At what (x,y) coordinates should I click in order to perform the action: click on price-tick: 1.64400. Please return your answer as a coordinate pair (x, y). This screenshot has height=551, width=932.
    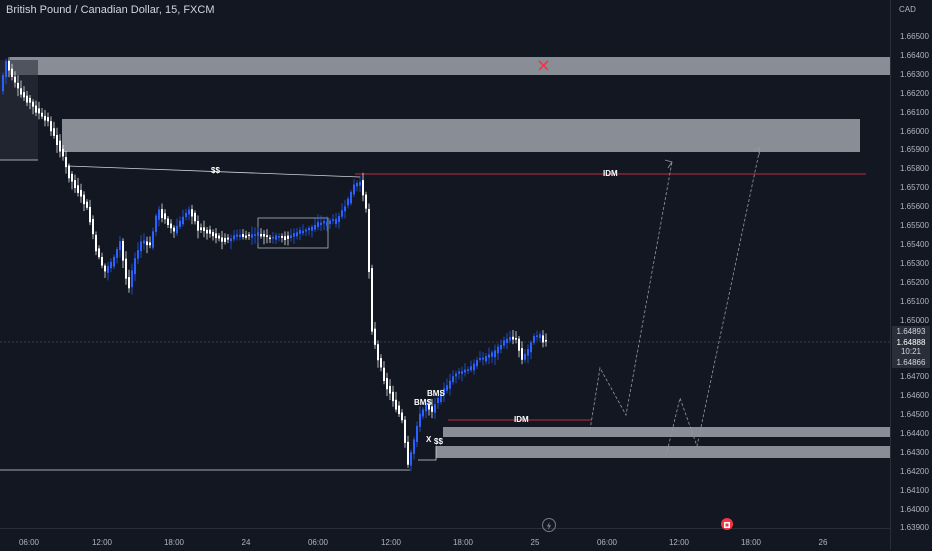
    Looking at the image, I should click on (914, 433).